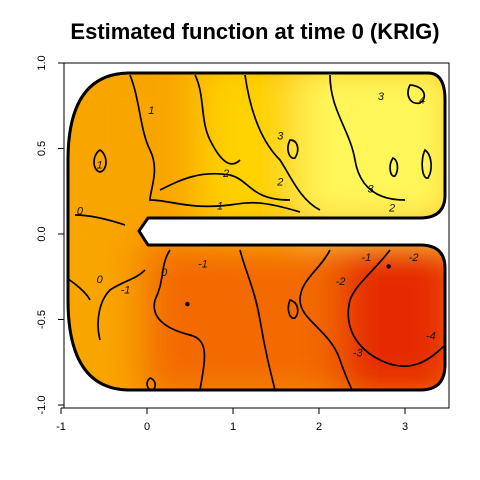  Describe the element at coordinates (42, 148) in the screenshot. I see `y-tick-label-3: 0.5` at that location.